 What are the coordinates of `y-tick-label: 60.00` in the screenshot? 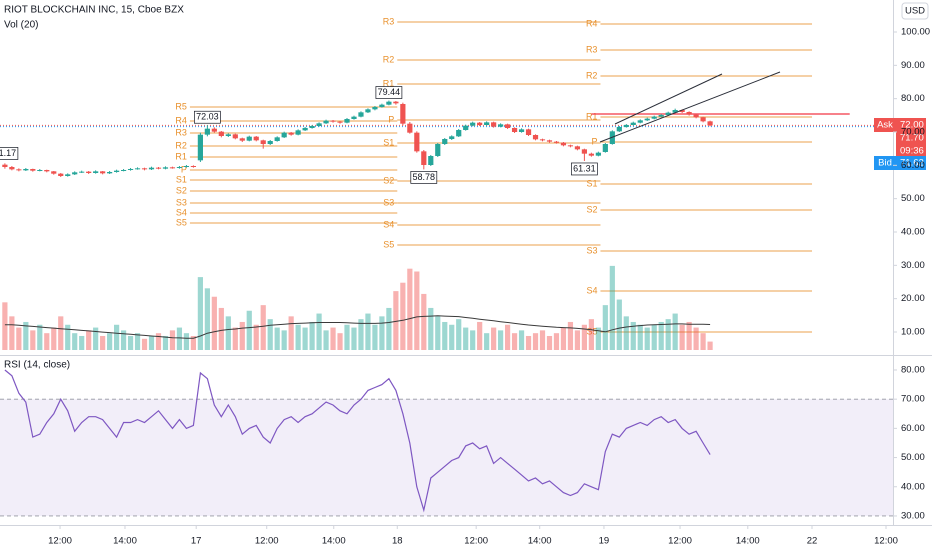 It's located at (913, 165).